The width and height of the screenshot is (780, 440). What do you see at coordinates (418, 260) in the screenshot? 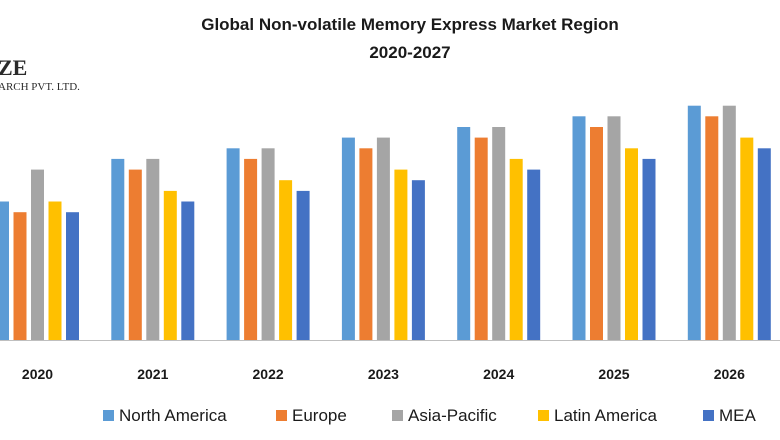
I see `bar-mea-2023` at bounding box center [418, 260].